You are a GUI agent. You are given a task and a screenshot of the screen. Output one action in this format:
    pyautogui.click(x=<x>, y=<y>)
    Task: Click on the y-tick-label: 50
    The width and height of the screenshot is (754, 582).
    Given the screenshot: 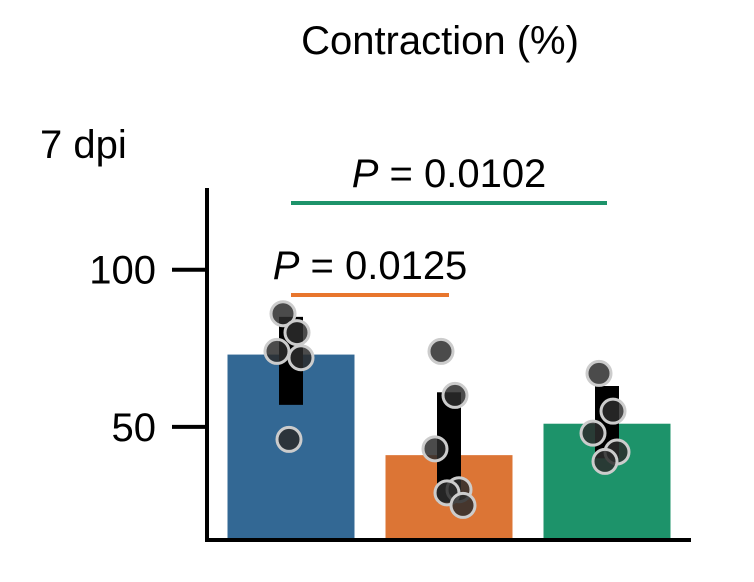 What is the action you would take?
    pyautogui.click(x=134, y=428)
    